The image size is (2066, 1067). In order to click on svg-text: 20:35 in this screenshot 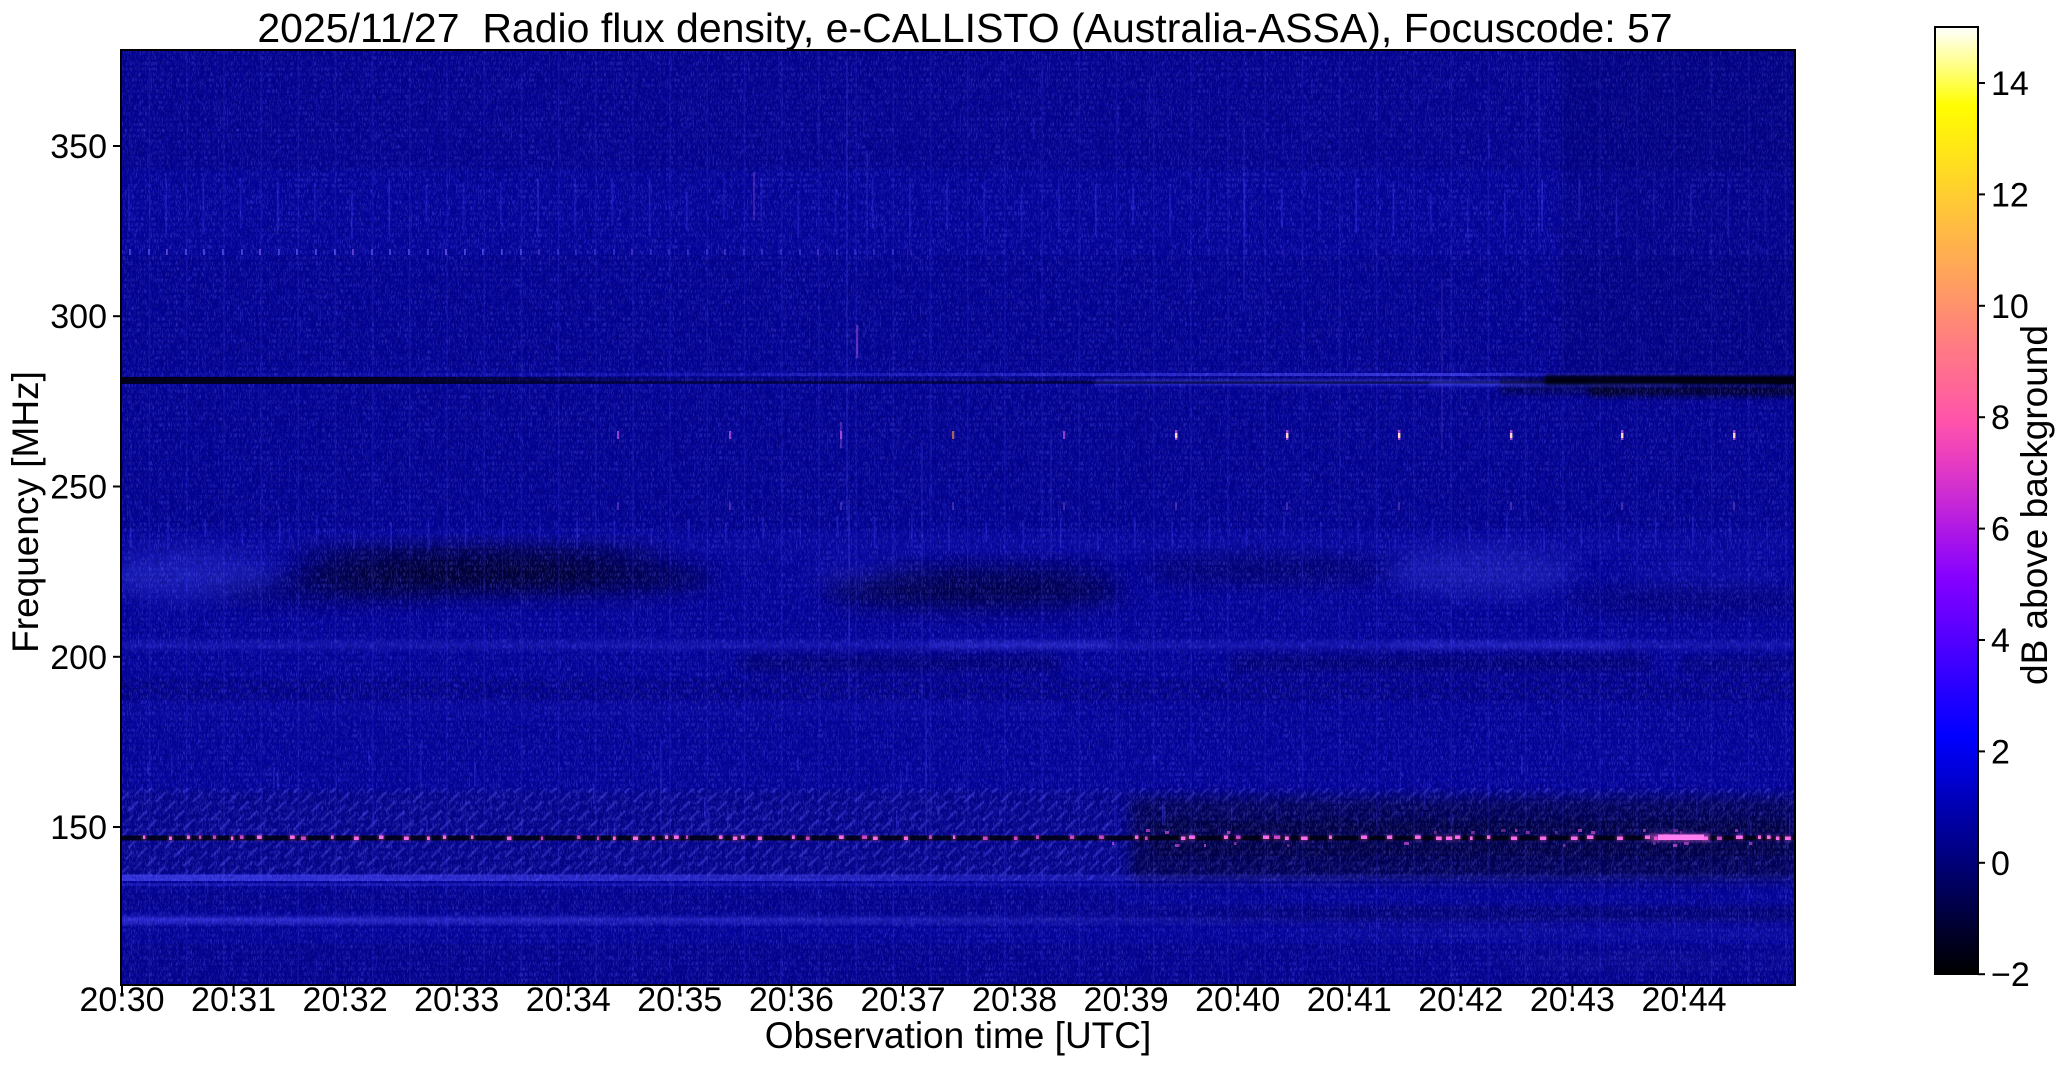, I will do `click(679, 1000)`.